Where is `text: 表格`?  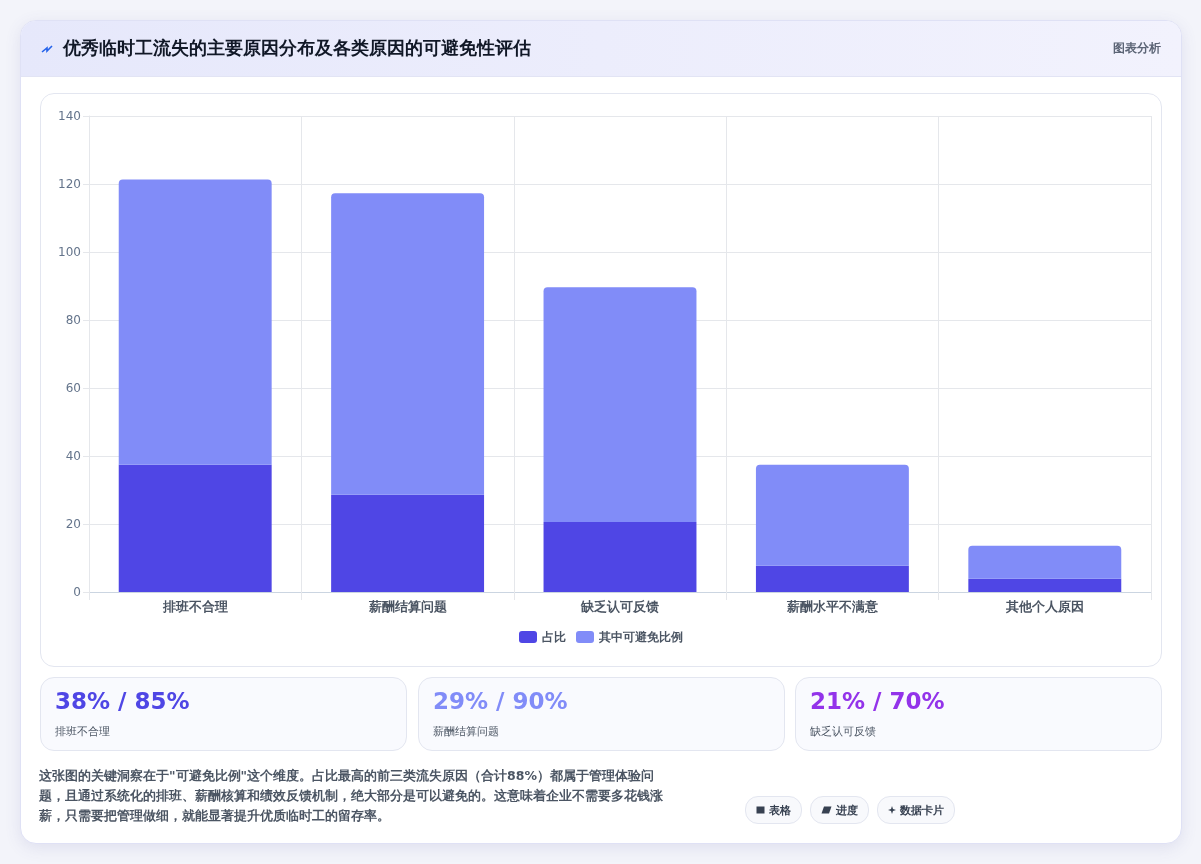
text: 表格 is located at coordinates (780, 810).